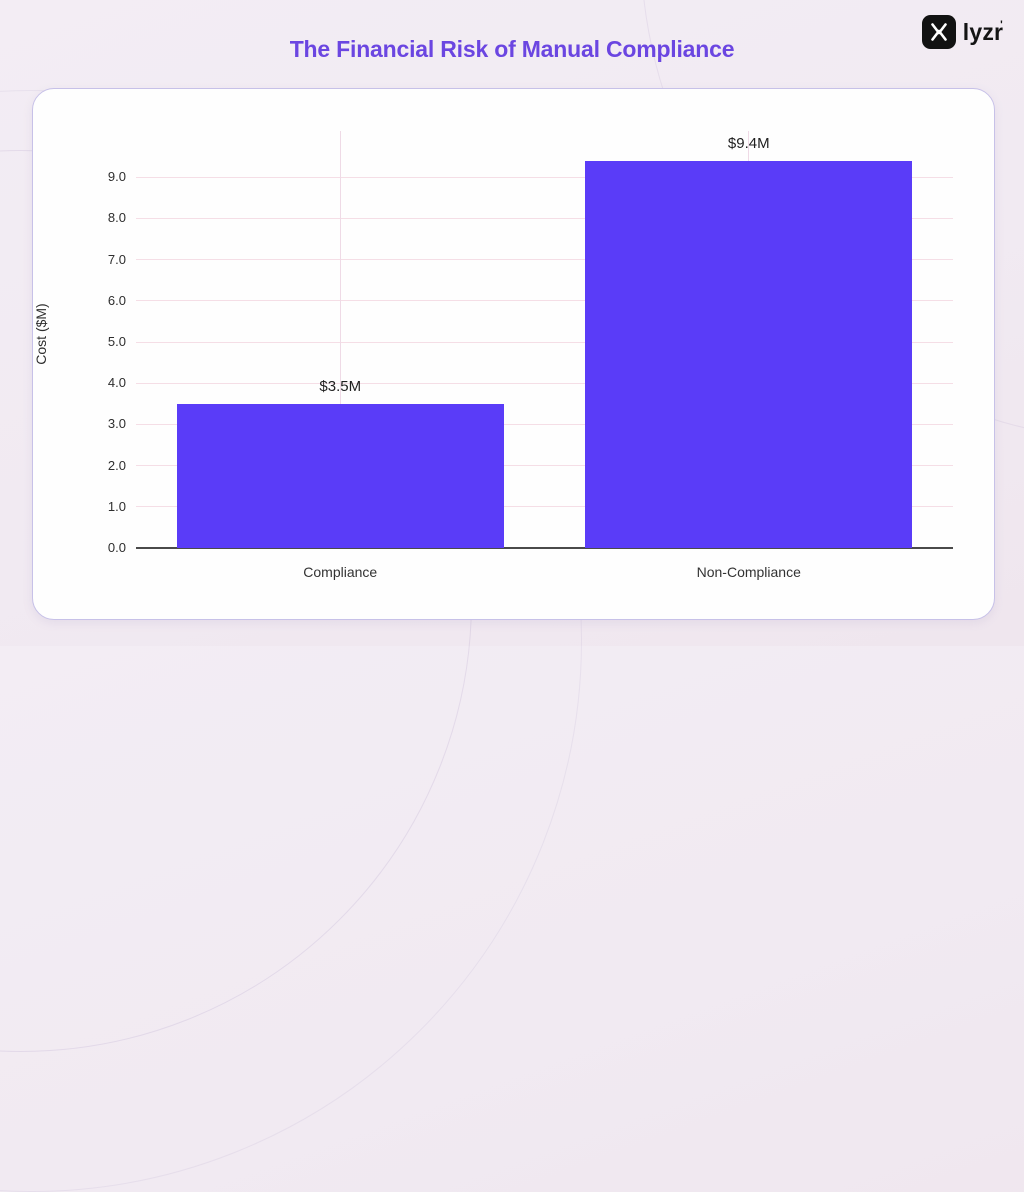 Image resolution: width=1024 pixels, height=1192 pixels. I want to click on y-tick-label: 8.0, so click(116, 218).